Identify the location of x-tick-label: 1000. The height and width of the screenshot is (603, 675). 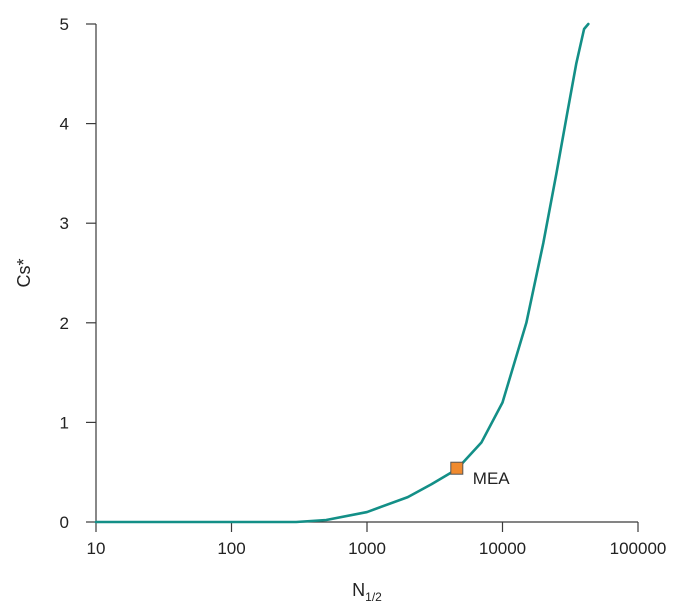
(367, 548).